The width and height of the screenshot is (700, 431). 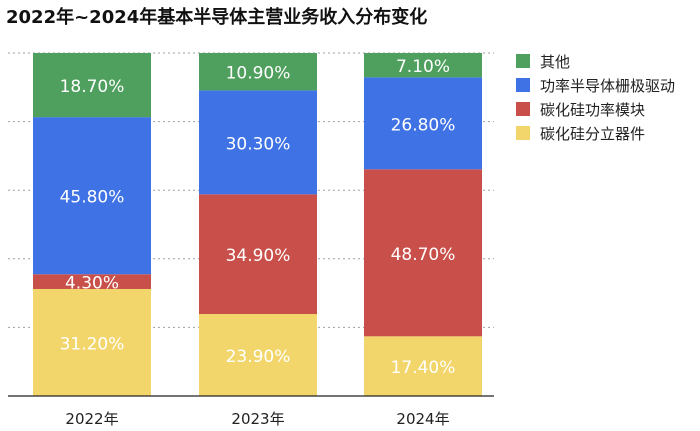 I want to click on data-label: 34.90%, so click(x=258, y=256).